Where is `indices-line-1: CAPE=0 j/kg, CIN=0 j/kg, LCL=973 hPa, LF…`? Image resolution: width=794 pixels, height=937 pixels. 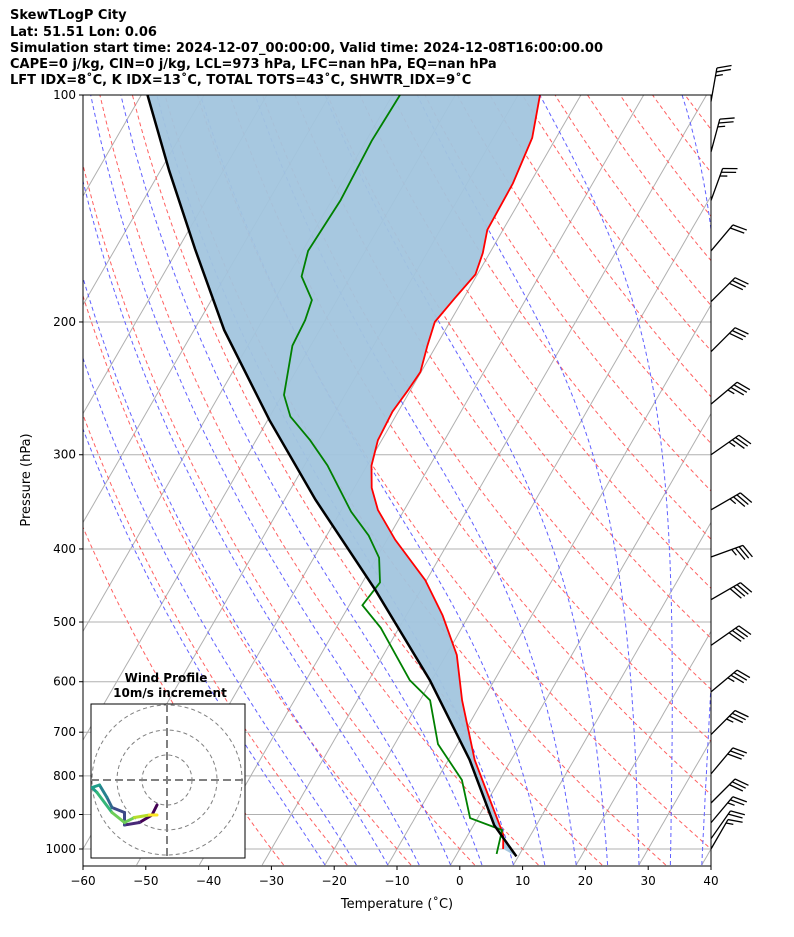 indices-line-1: CAPE=0 j/kg, CIN=0 j/kg, LCL=973 hPa, LF… is located at coordinates (253, 64).